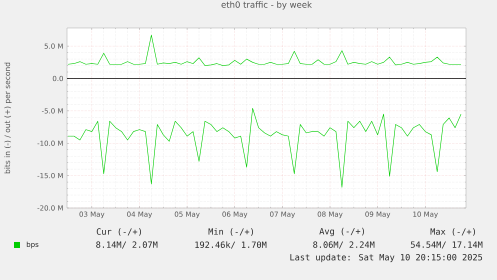  I want to click on text: Last update: Sat May 10 20:15:00 2025, so click(386, 258).